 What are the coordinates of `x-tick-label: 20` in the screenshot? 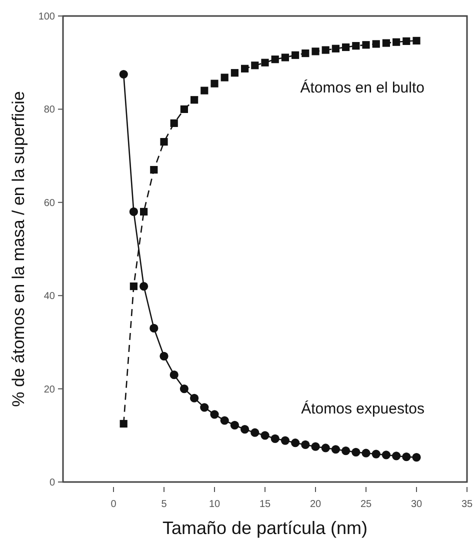 It's located at (316, 504).